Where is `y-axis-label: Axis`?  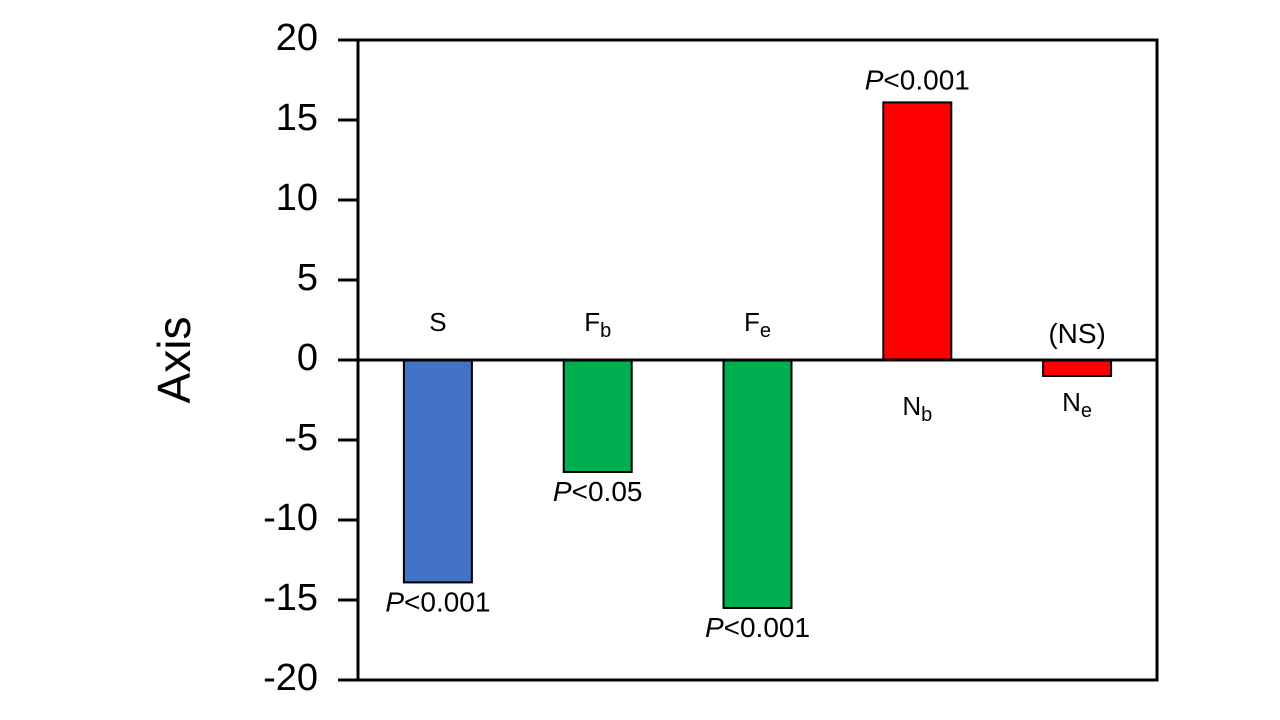 y-axis-label: Axis is located at coordinates (174, 360).